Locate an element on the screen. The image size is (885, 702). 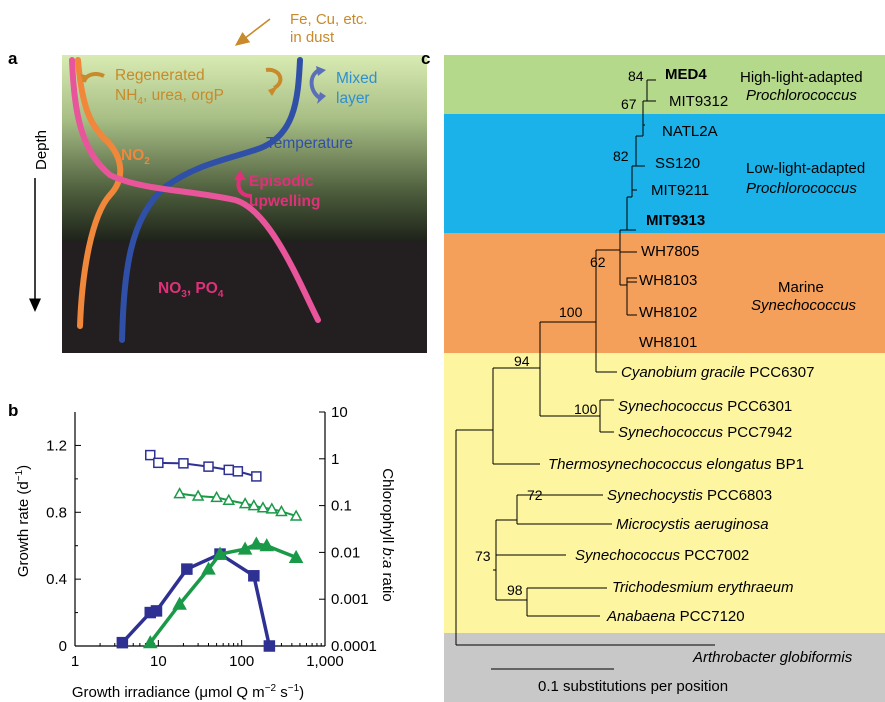
high-light-label-2: Prochlorococcus is located at coordinates (801, 95).